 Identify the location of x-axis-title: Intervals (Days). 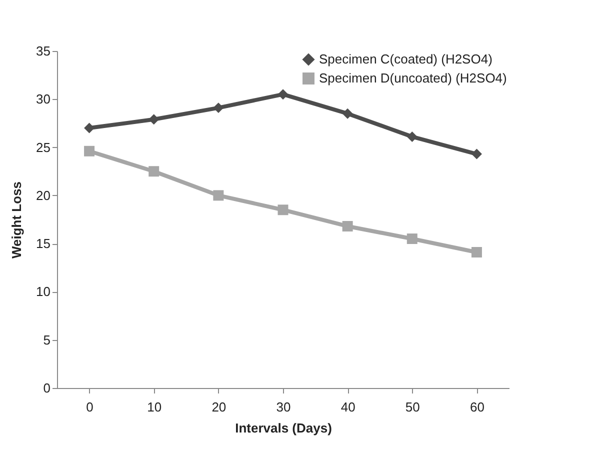
(283, 428).